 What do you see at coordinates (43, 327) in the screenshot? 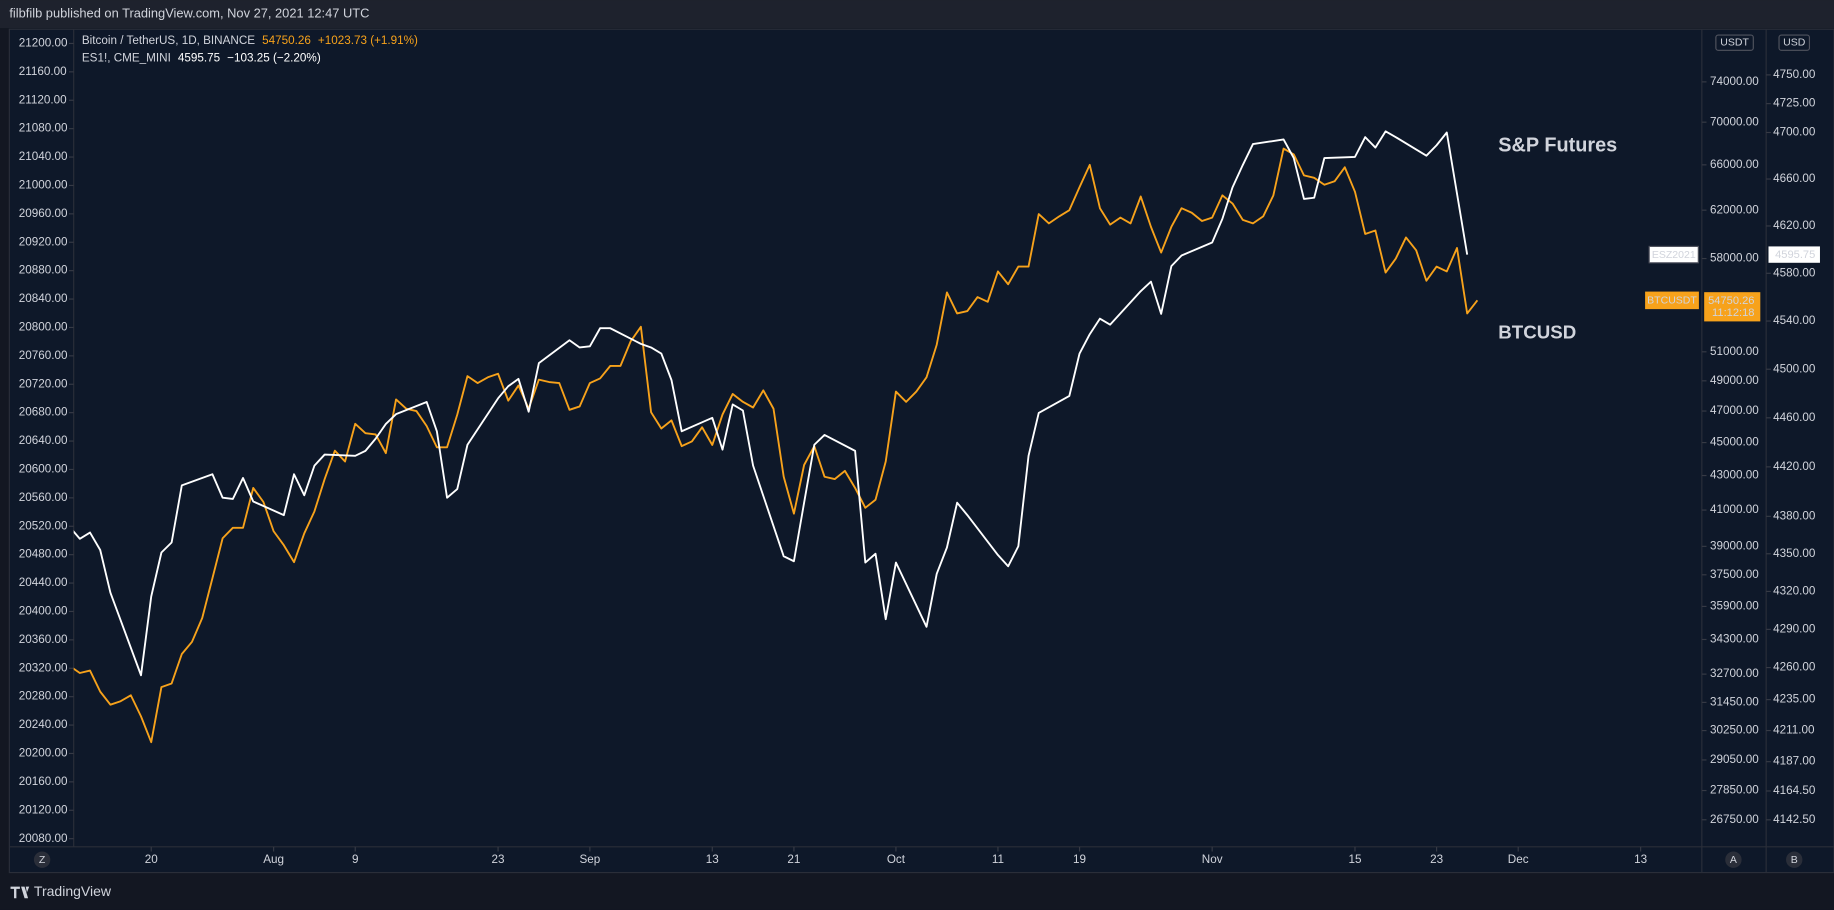
I see `y-tick-label: 20800.00` at bounding box center [43, 327].